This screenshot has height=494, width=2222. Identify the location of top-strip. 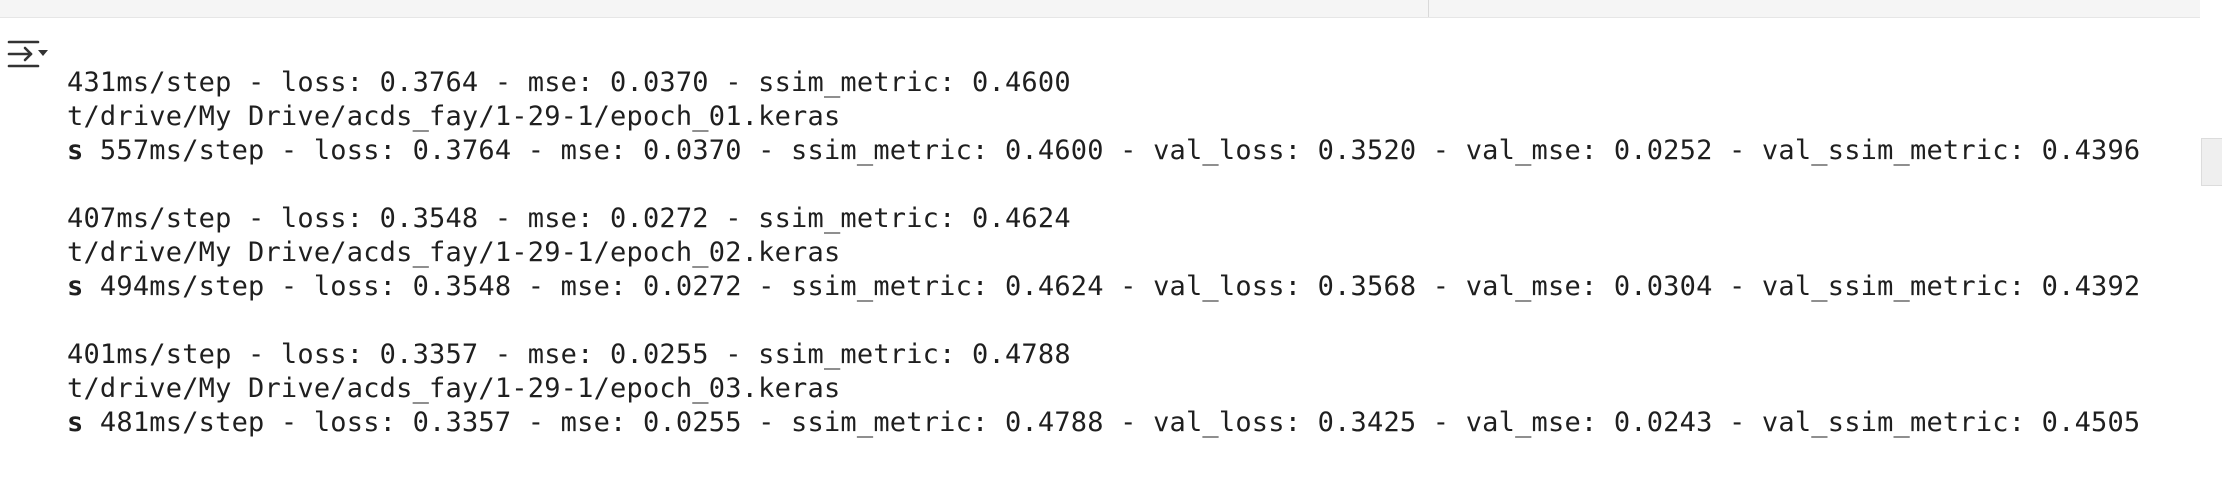
(1100, 9).